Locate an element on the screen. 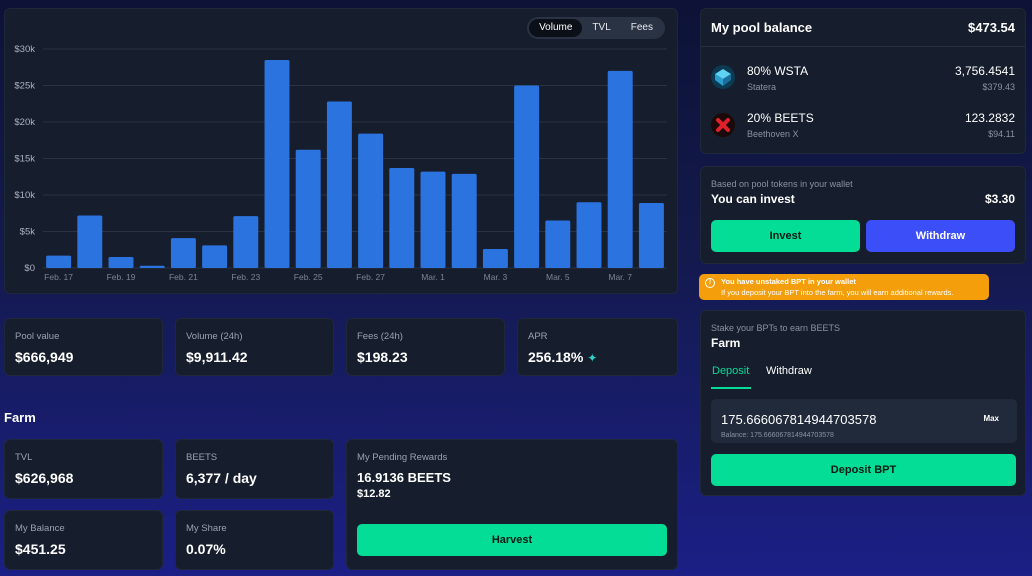 Image resolution: width=1032 pixels, height=576 pixels. farm-section-title: Farm is located at coordinates (20, 417).